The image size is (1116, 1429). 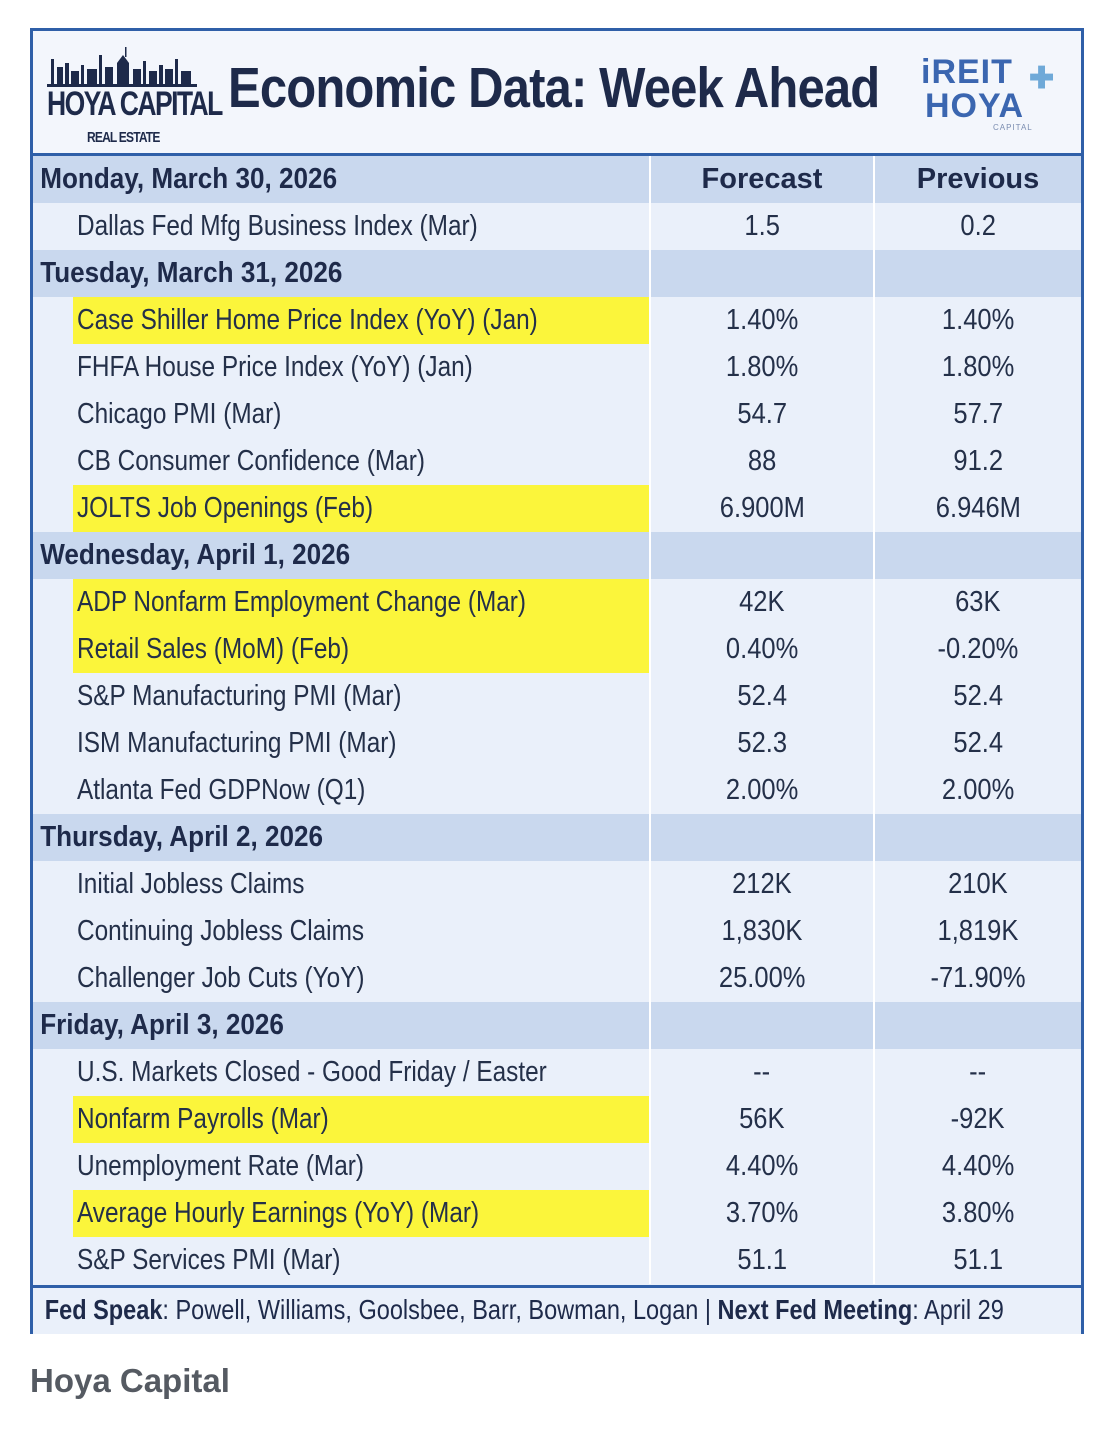 I want to click on previous-column-header: Previous, so click(x=977, y=179).